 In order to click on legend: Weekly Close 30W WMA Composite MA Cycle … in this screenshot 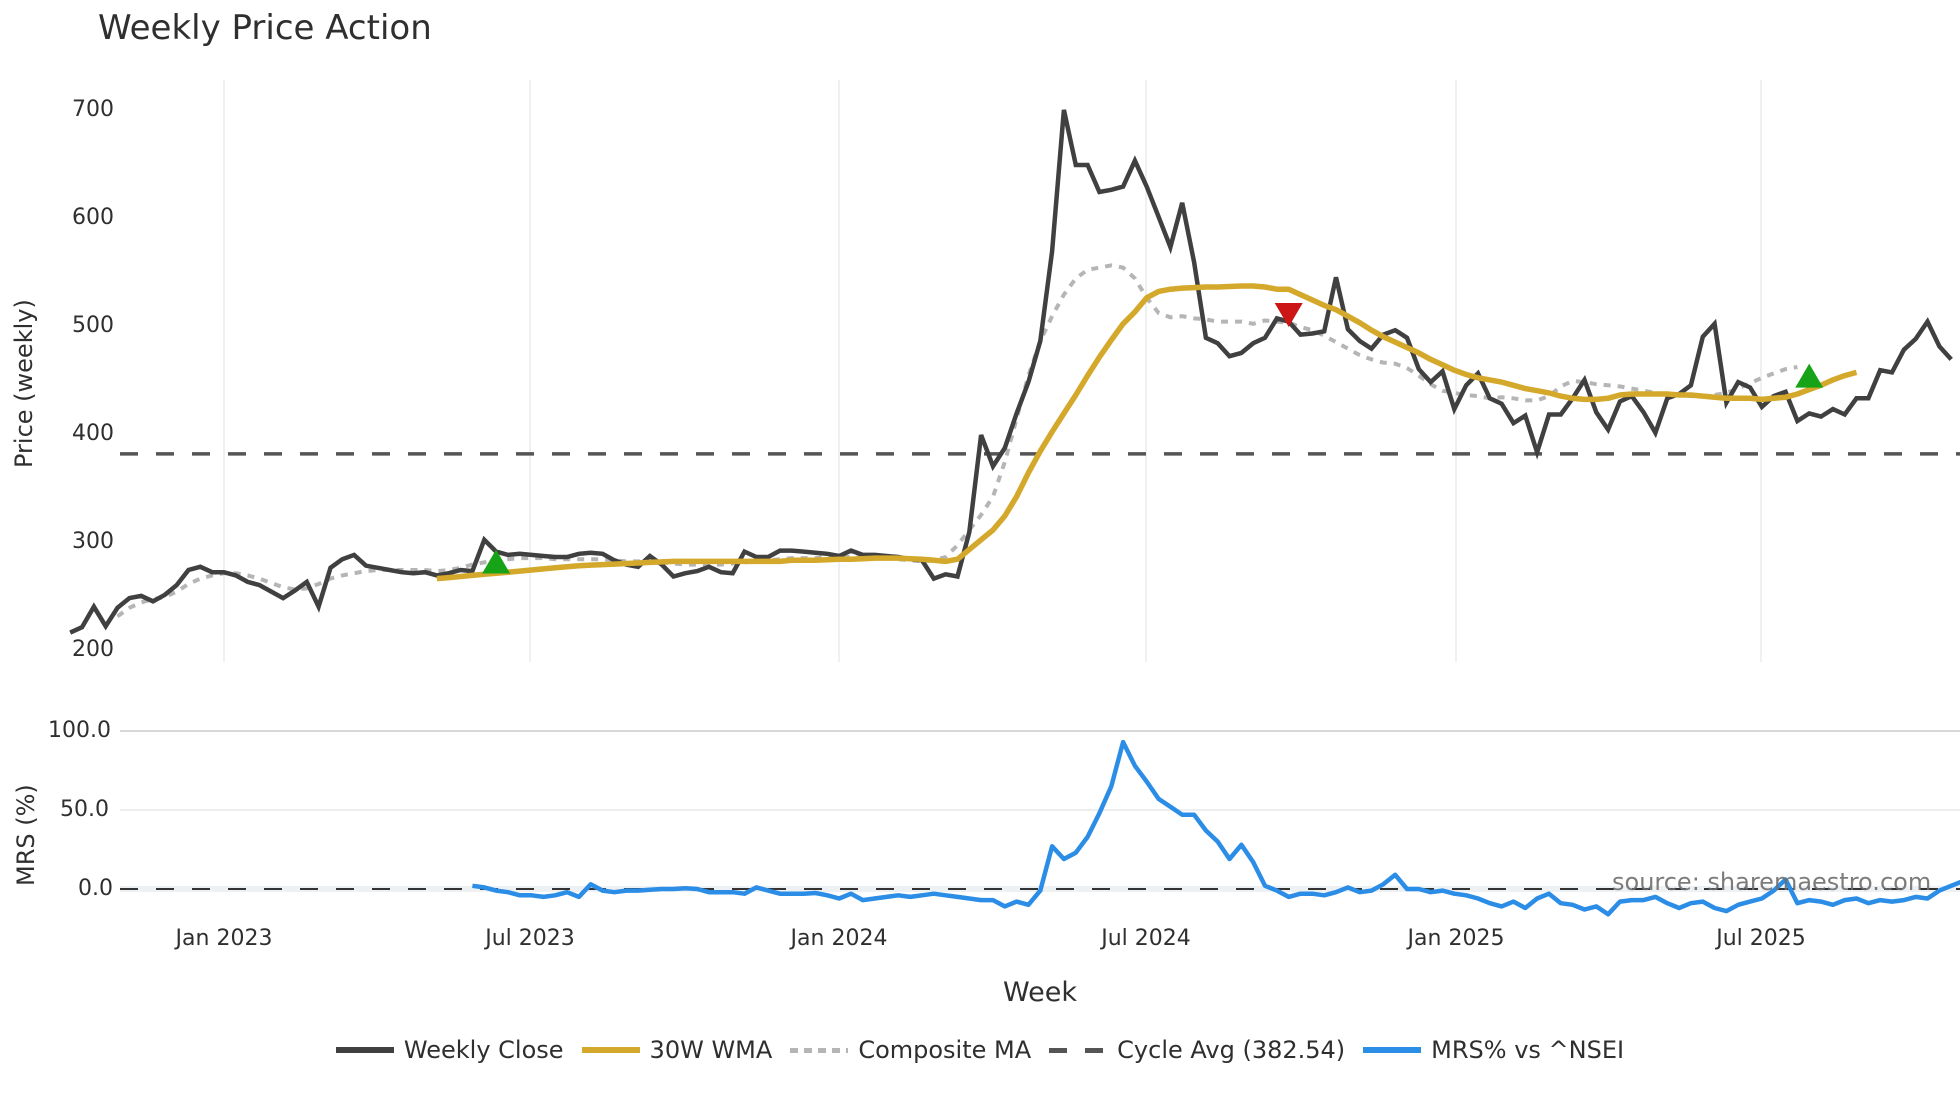, I will do `click(980, 1050)`.